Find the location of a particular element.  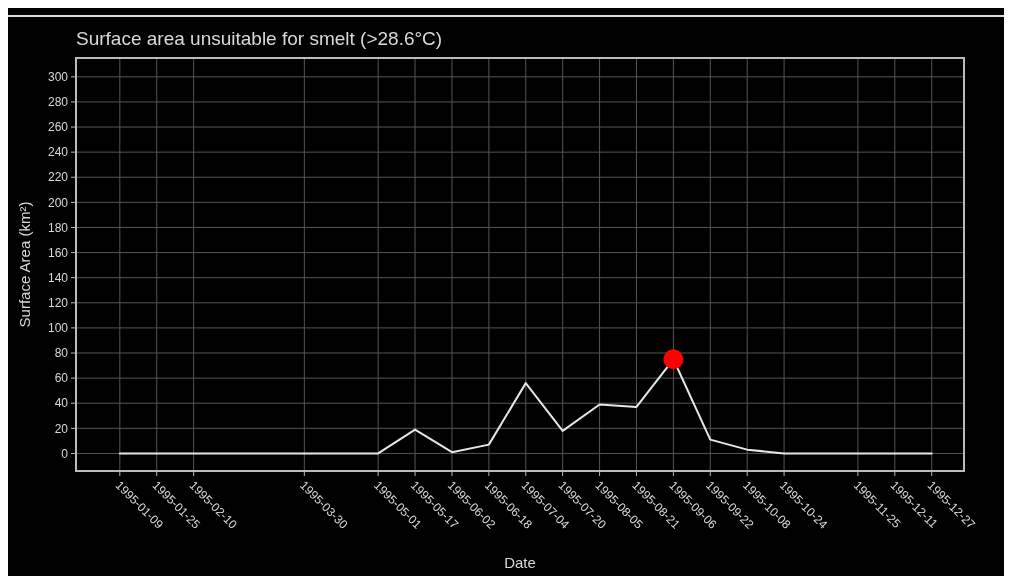

y-tick-label: 80 is located at coordinates (61, 353).